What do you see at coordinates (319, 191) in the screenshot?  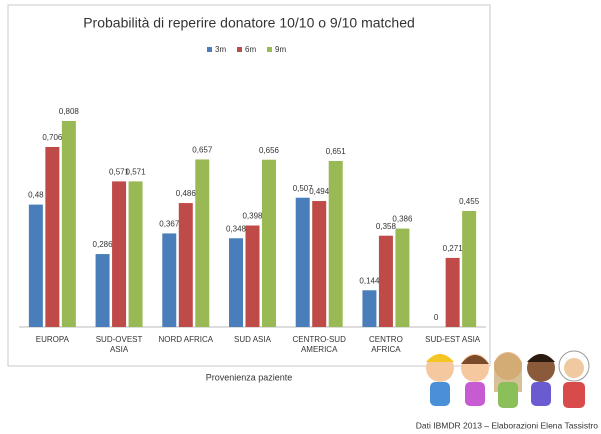 I see `value-label: 0,494` at bounding box center [319, 191].